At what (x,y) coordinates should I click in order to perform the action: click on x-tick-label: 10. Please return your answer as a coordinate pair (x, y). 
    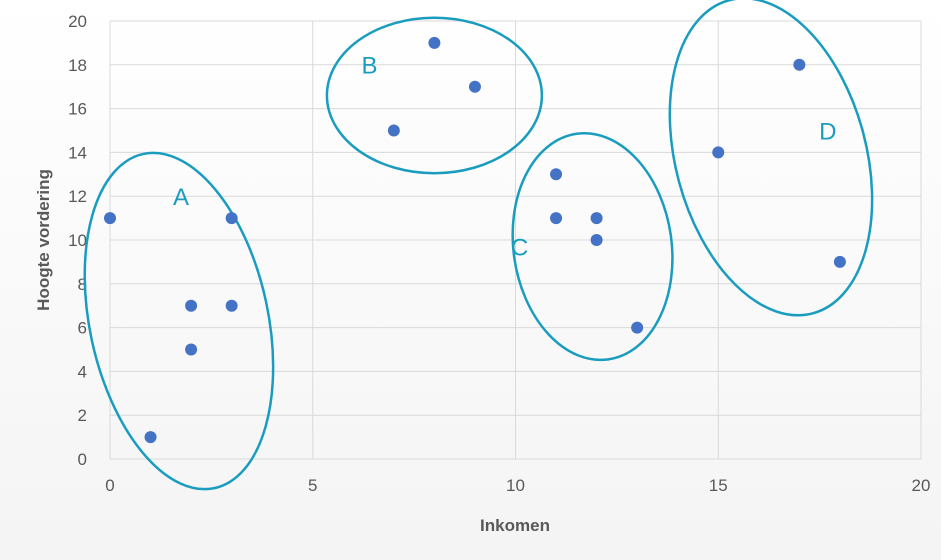
    Looking at the image, I should click on (515, 485).